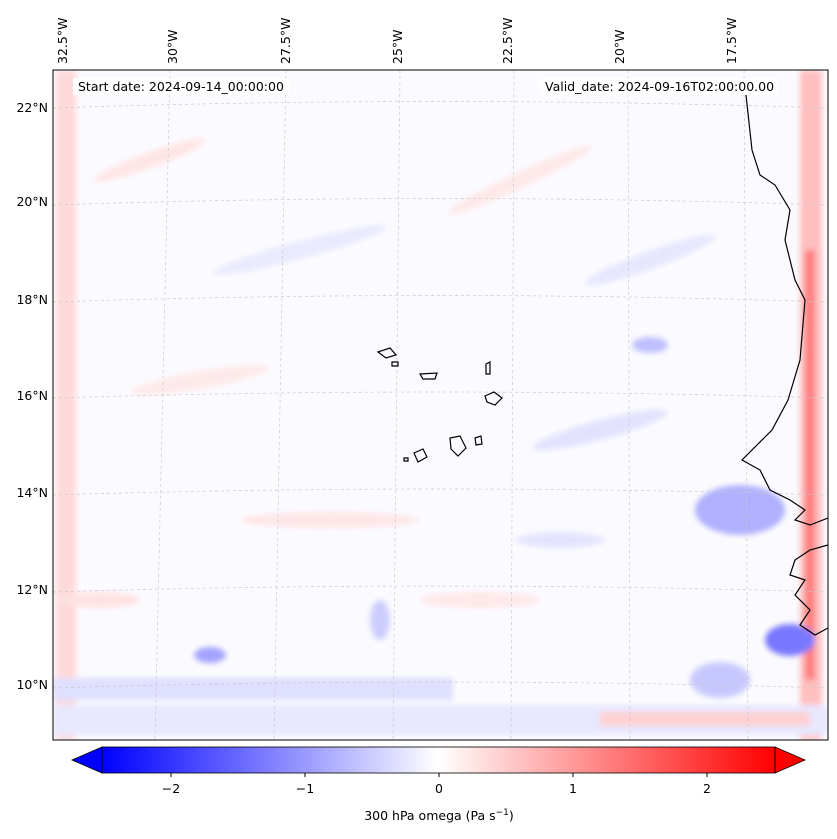 Image resolution: width=837 pixels, height=839 pixels. I want to click on lon-label-22-5: 22.5°W, so click(507, 40).